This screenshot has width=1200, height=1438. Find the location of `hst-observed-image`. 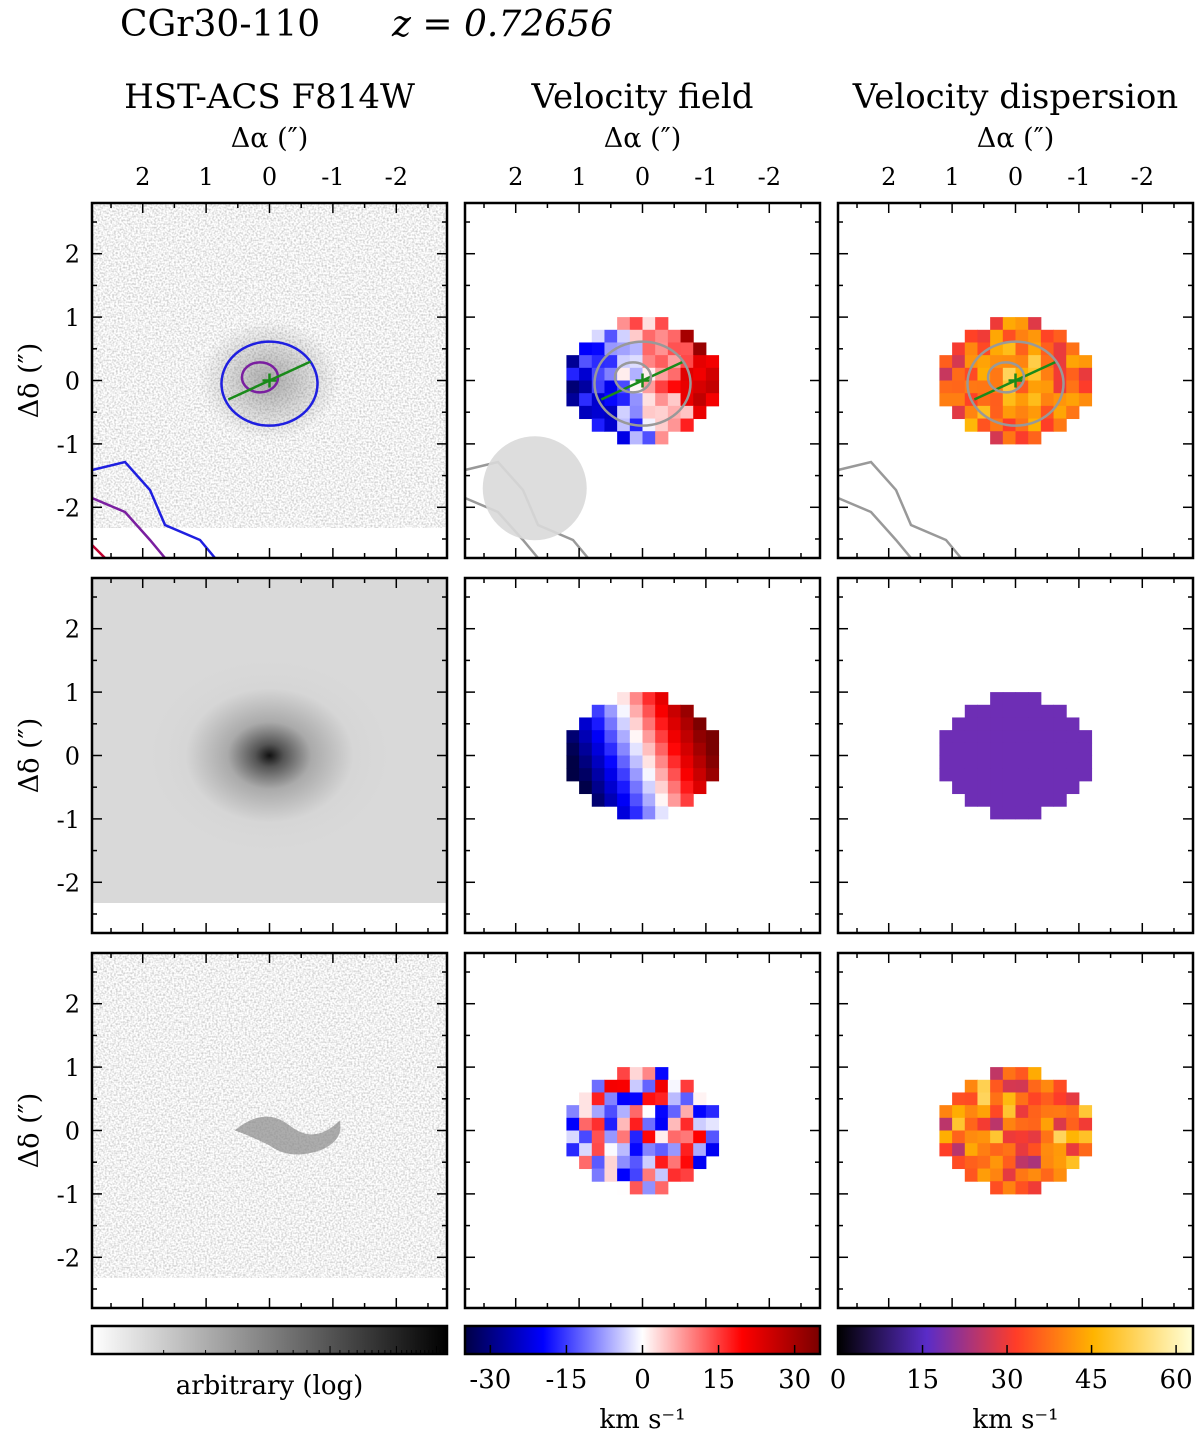

hst-observed-image is located at coordinates (269, 365).